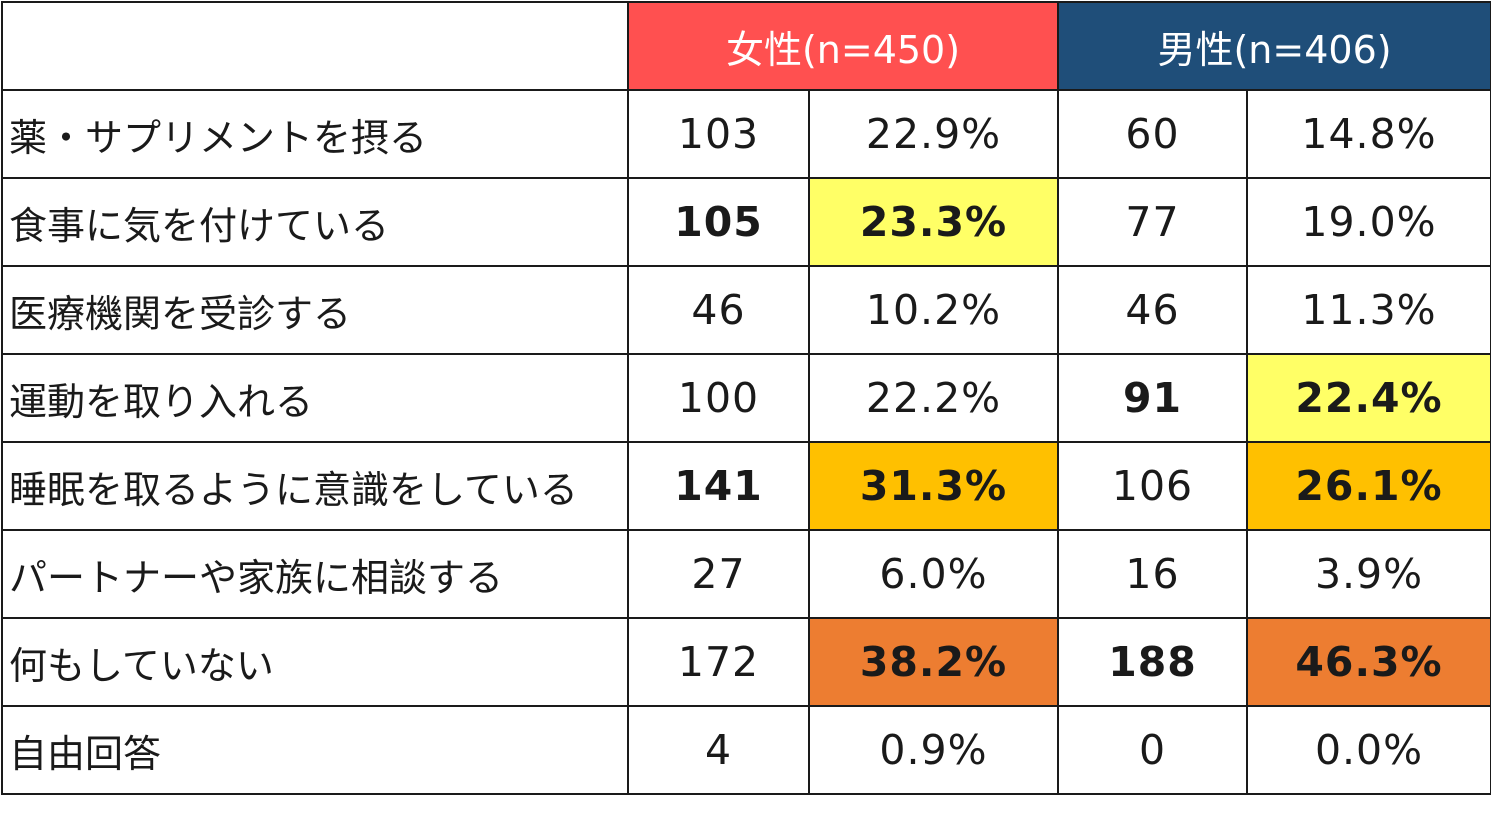  What do you see at coordinates (1368, 398) in the screenshot?
I see `male-percent-cell: 22.4%` at bounding box center [1368, 398].